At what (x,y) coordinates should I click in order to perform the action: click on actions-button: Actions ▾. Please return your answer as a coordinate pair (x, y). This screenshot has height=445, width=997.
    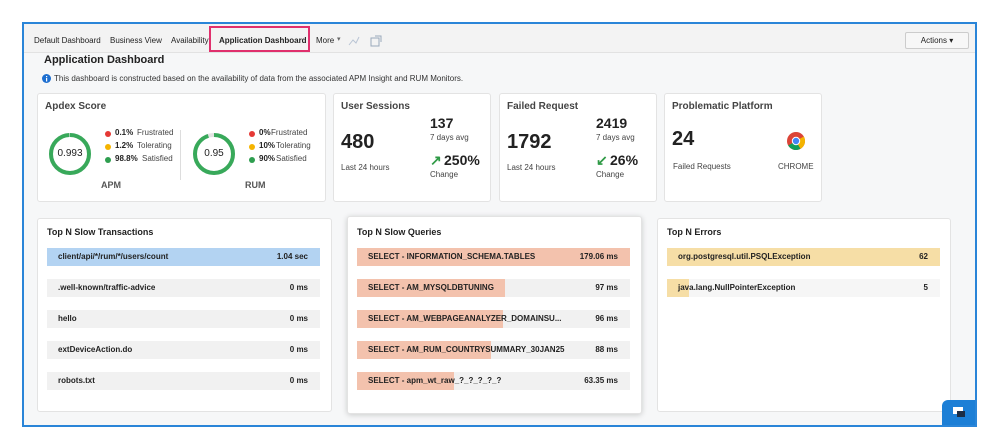
    Looking at the image, I should click on (937, 40).